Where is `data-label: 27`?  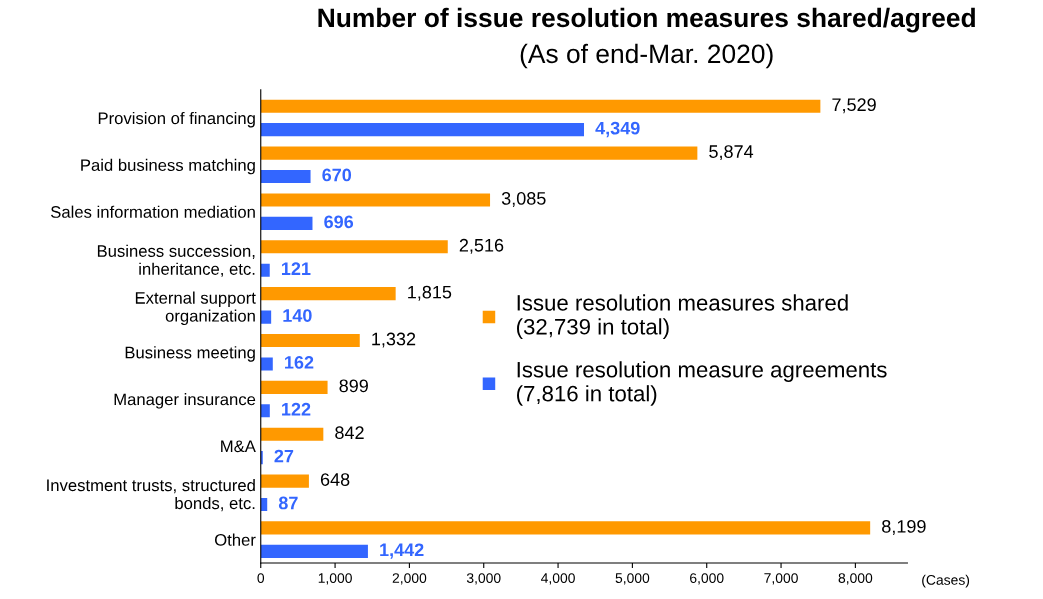
data-label: 27 is located at coordinates (284, 456).